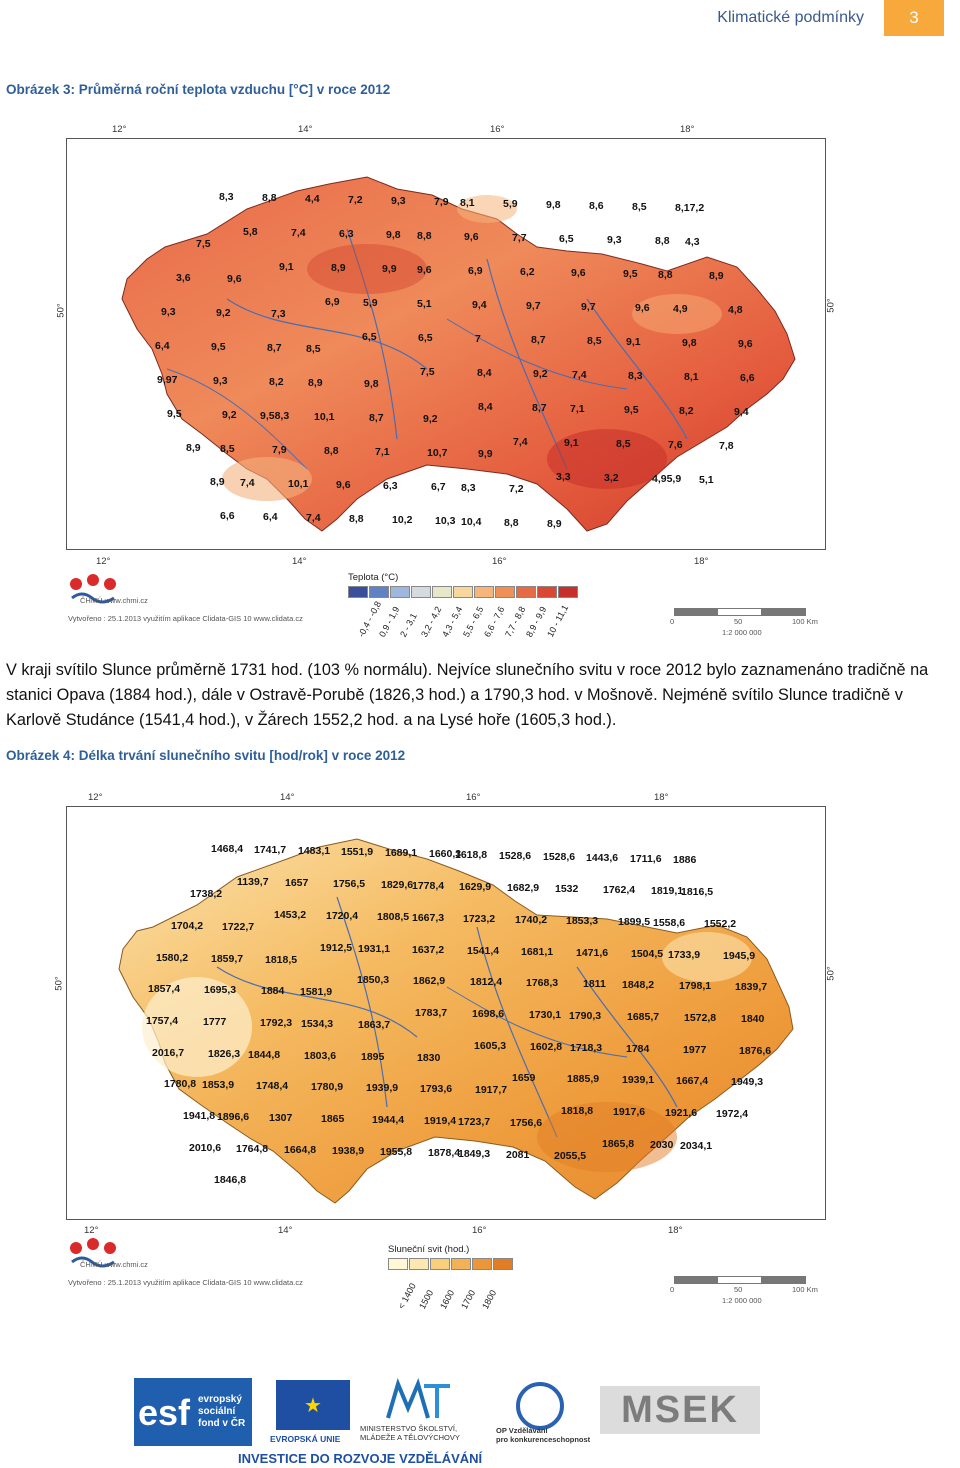 The width and height of the screenshot is (960, 1468). What do you see at coordinates (489, 1299) in the screenshot?
I see `legend-label: 1800` at bounding box center [489, 1299].